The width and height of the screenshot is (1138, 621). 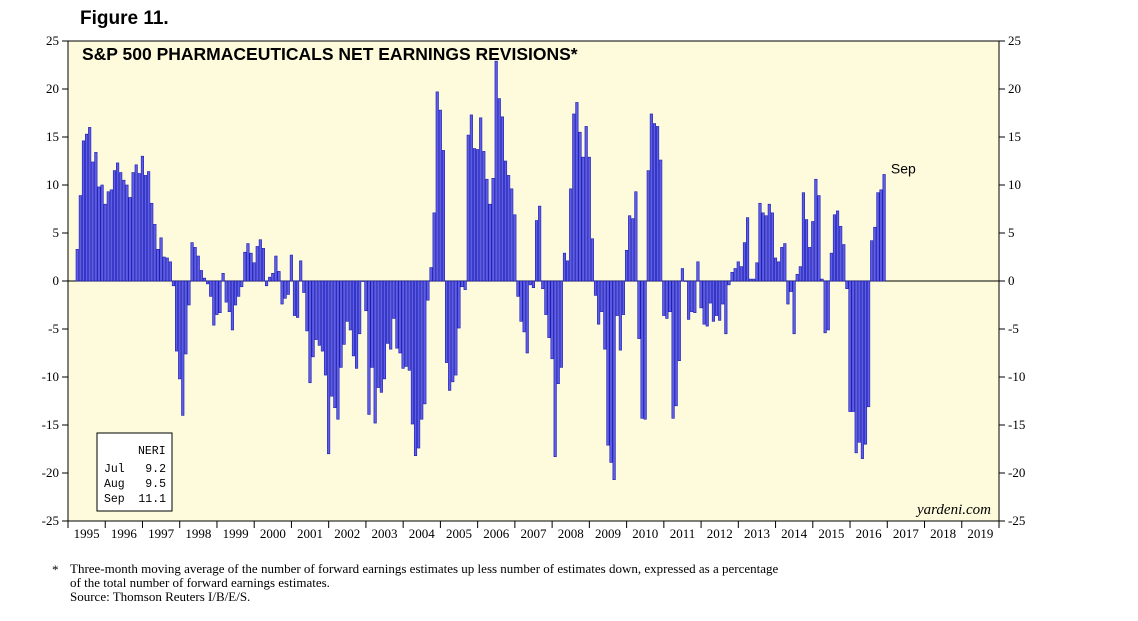 What do you see at coordinates (459, 533) in the screenshot?
I see `x-tick-label: 2005` at bounding box center [459, 533].